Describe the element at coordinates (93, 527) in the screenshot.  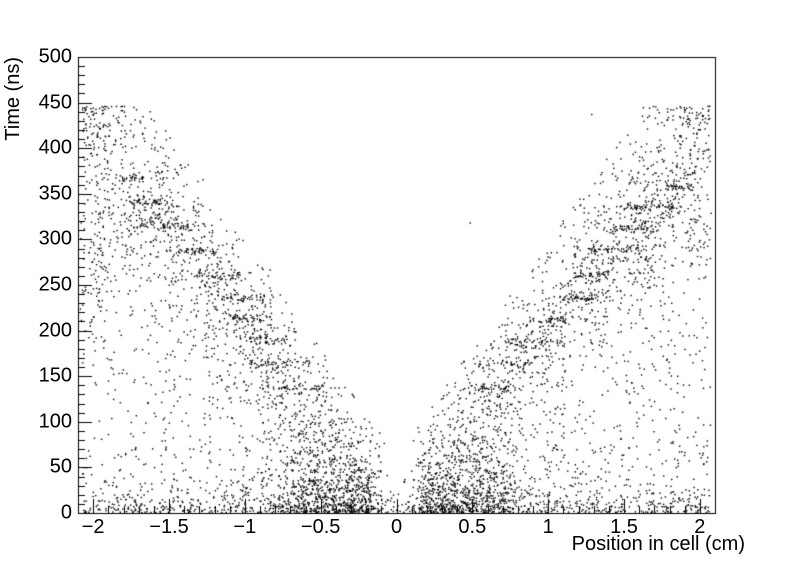
I see `x-tick-label: −2` at that location.